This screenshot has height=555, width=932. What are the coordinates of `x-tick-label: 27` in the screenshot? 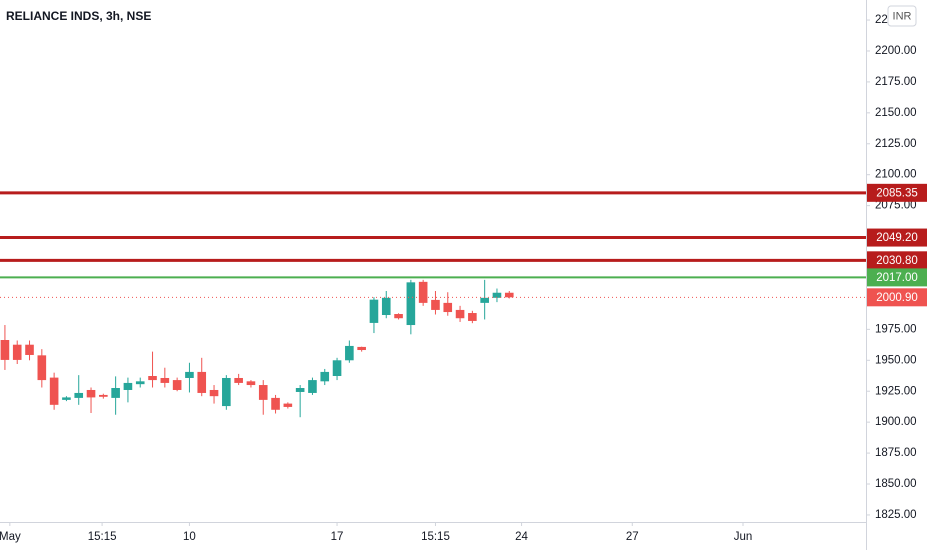 It's located at (632, 537).